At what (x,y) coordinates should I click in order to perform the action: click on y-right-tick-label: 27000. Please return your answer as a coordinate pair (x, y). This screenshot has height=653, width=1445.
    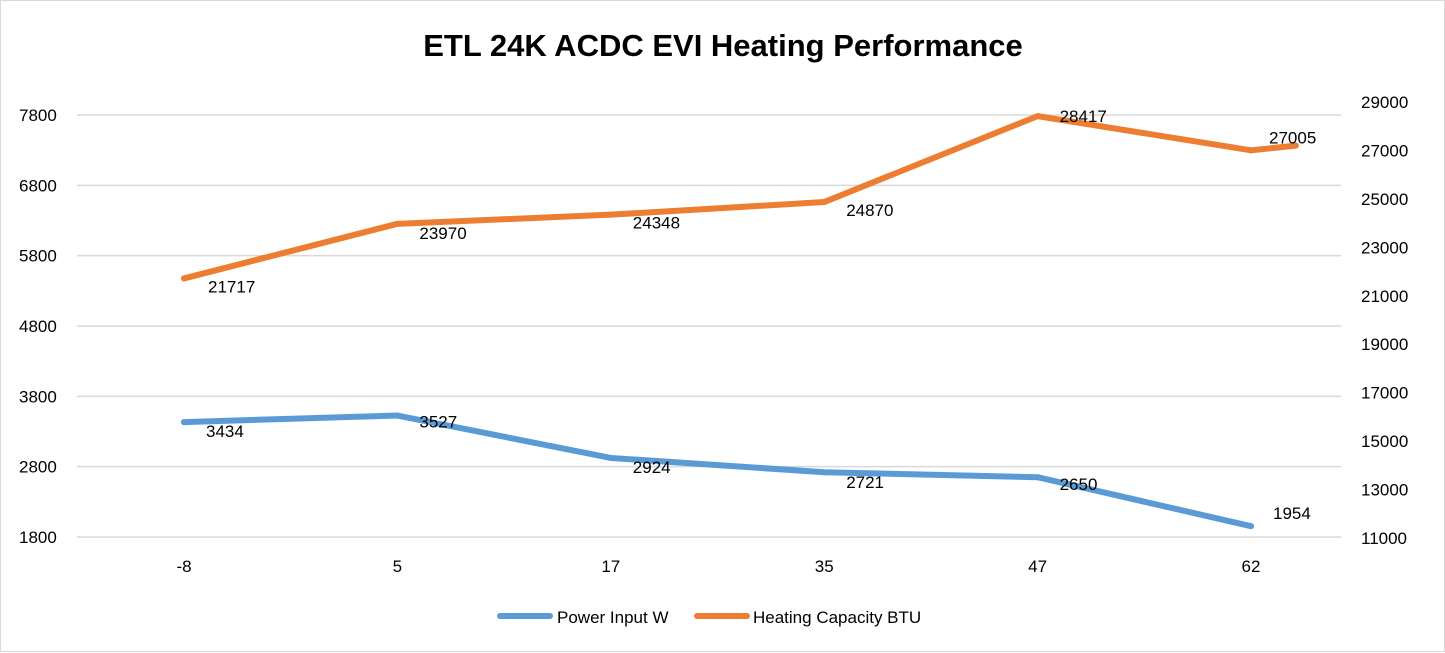
    Looking at the image, I should click on (1384, 150).